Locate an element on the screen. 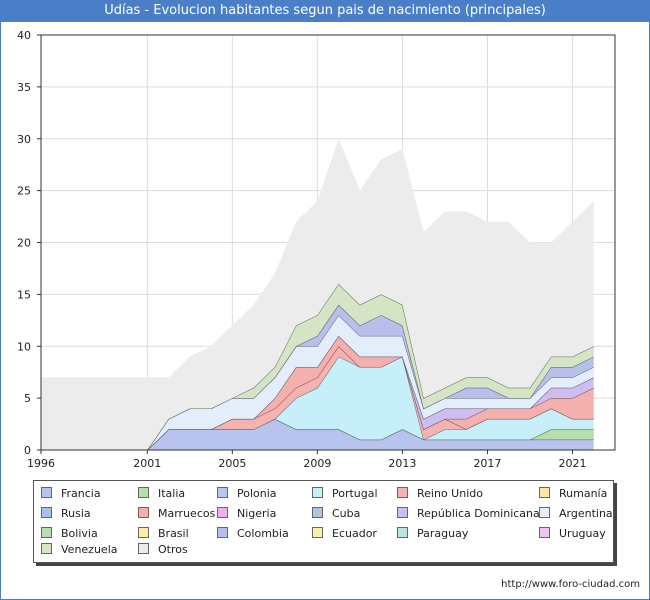  x-tick-label: 2021 is located at coordinates (572, 463).